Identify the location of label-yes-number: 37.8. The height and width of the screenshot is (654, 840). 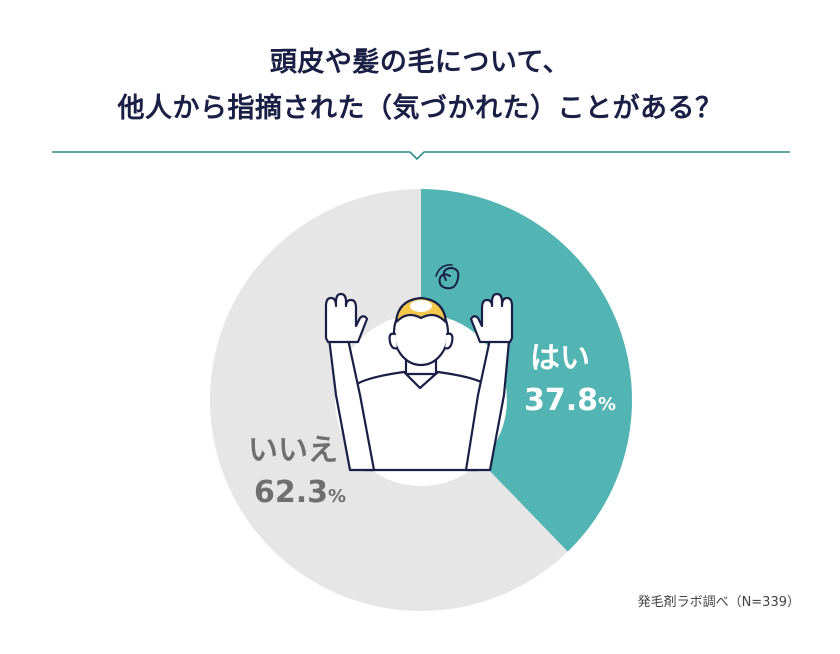
(561, 400).